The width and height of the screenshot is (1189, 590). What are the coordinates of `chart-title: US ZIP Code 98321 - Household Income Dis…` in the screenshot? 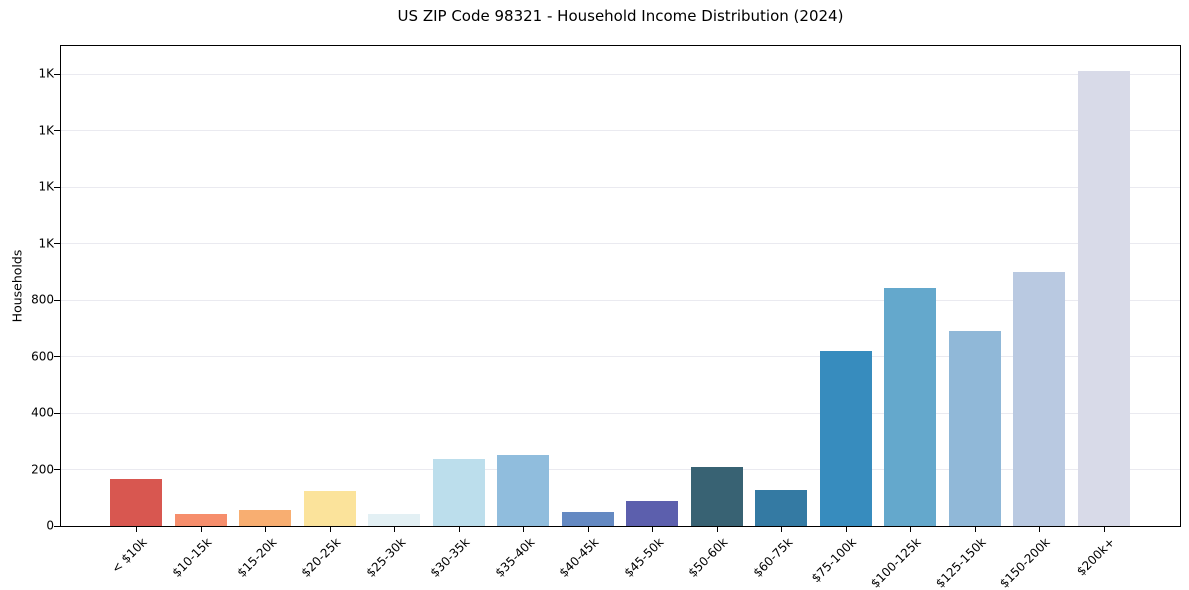 It's located at (620, 16).